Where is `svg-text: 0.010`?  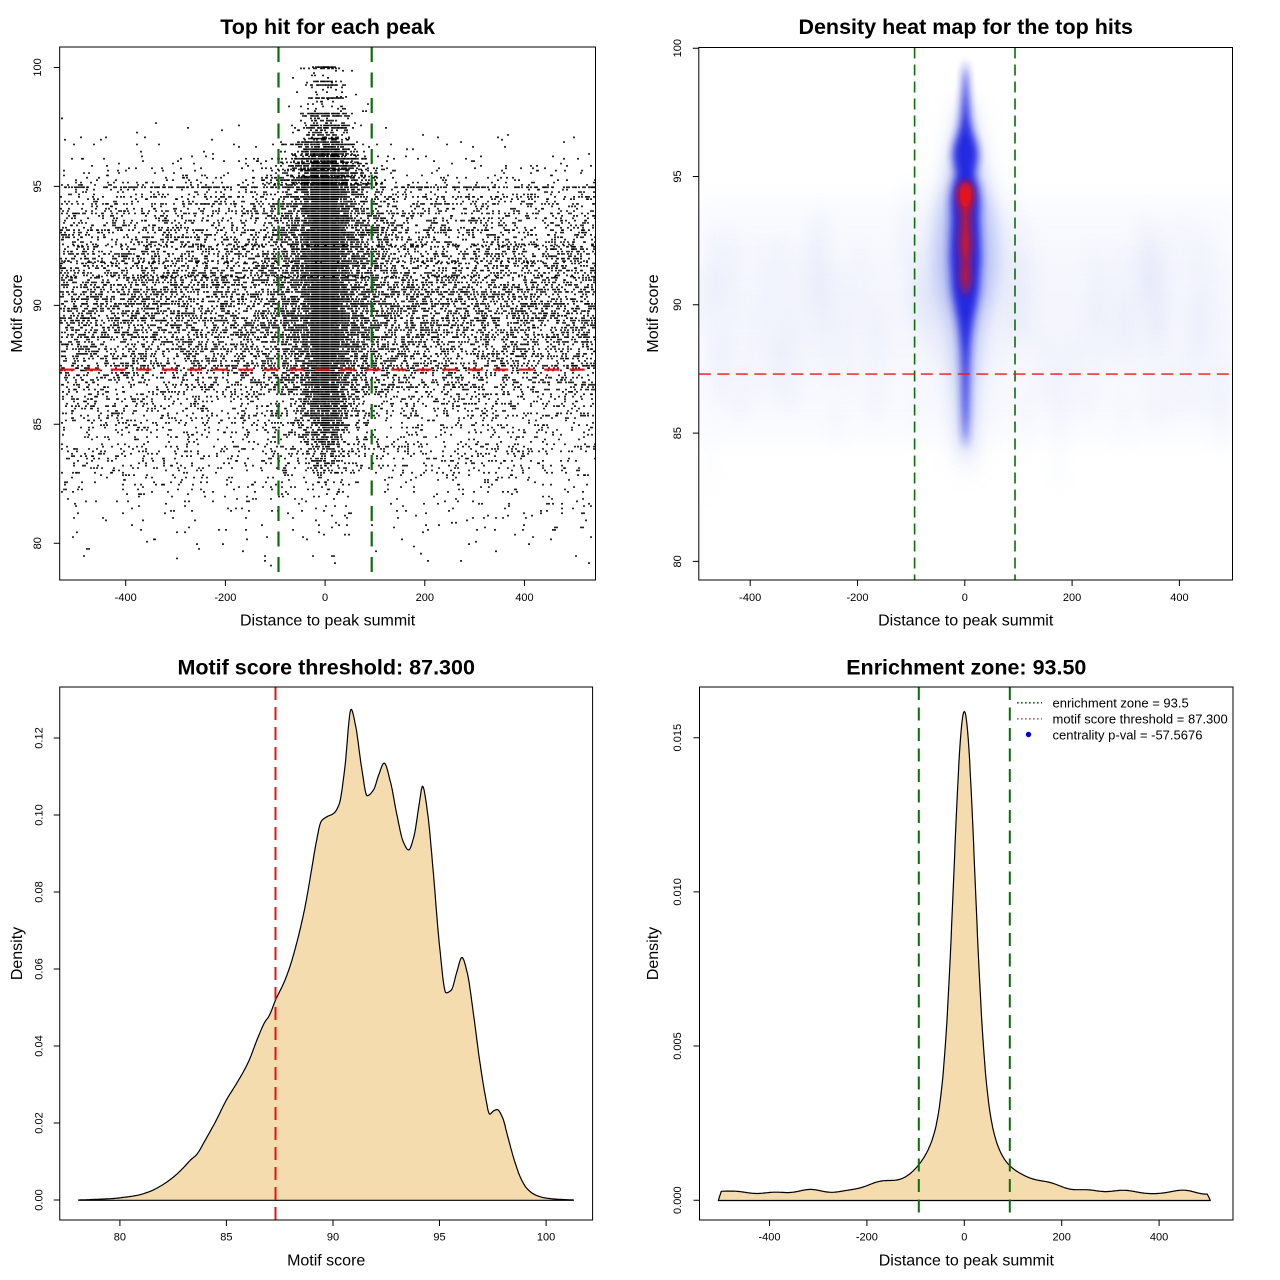 svg-text: 0.010 is located at coordinates (678, 892).